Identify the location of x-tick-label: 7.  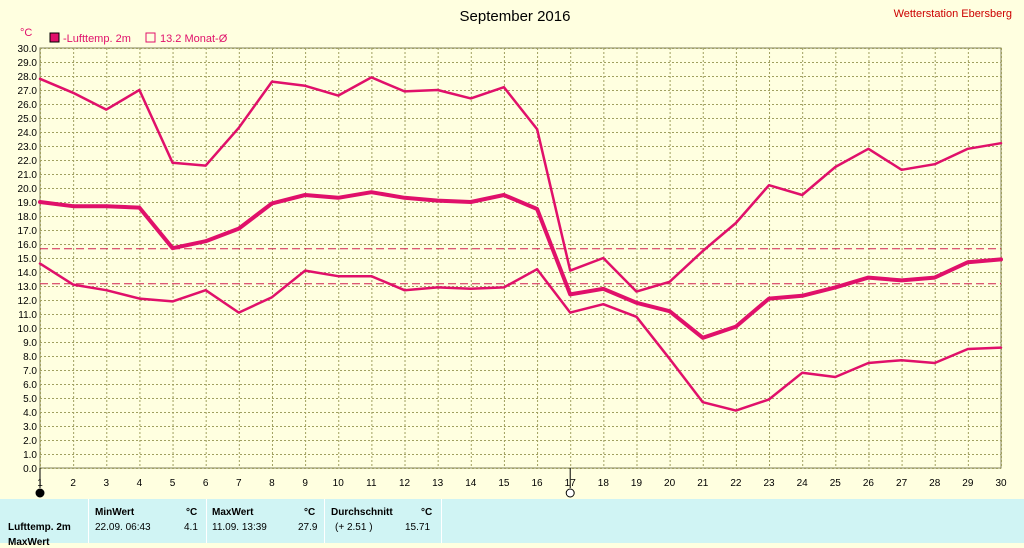
(239, 483).